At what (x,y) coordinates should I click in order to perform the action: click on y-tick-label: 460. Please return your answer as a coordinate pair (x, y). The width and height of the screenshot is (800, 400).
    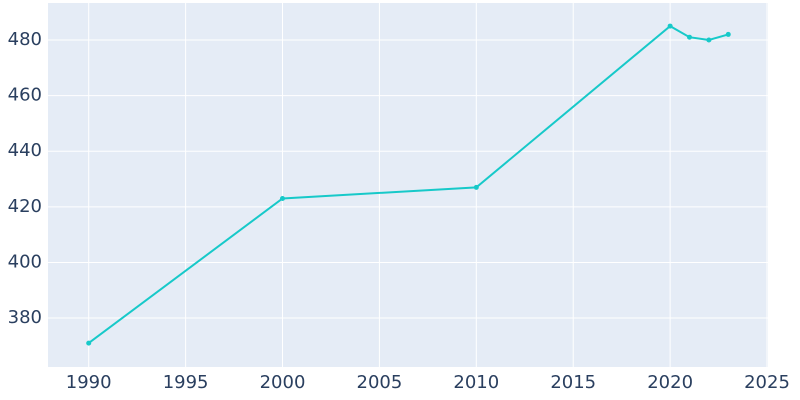
    Looking at the image, I should click on (25, 95).